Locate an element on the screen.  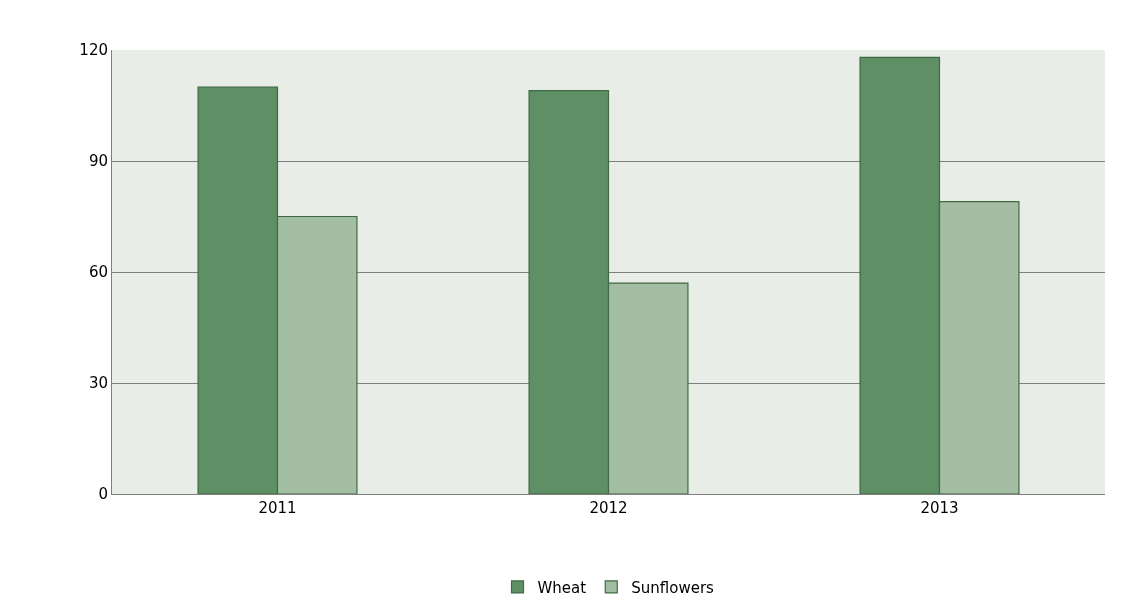
y-tick-label: 0 is located at coordinates (103, 494).